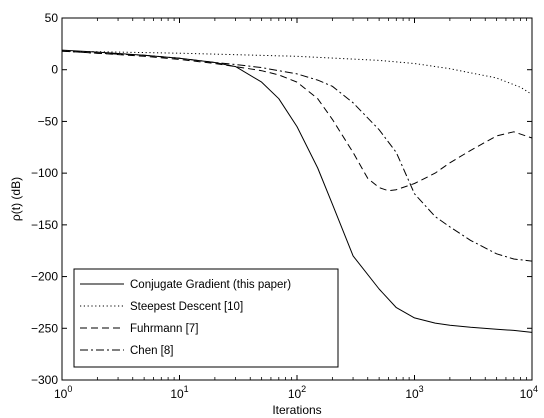  I want to click on legend-label: Steepest Descent [10], so click(186, 307).